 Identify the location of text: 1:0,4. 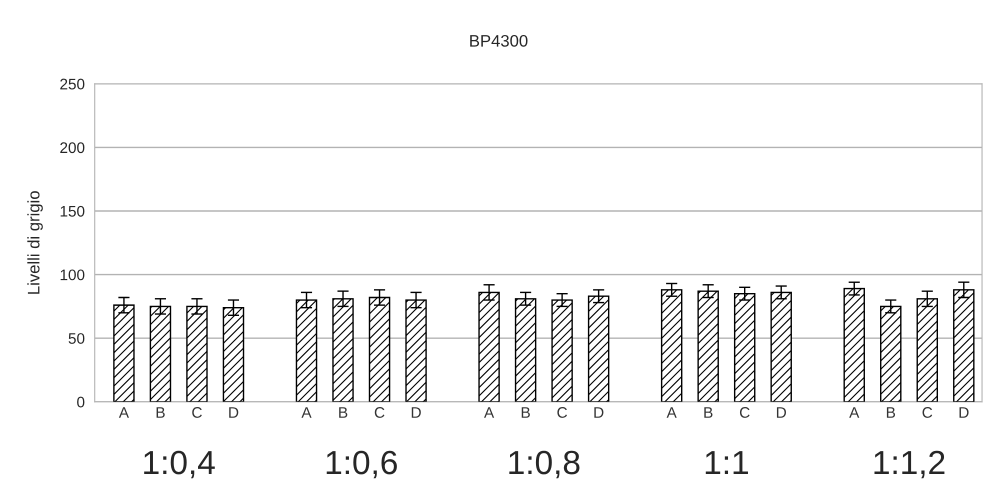
(179, 464).